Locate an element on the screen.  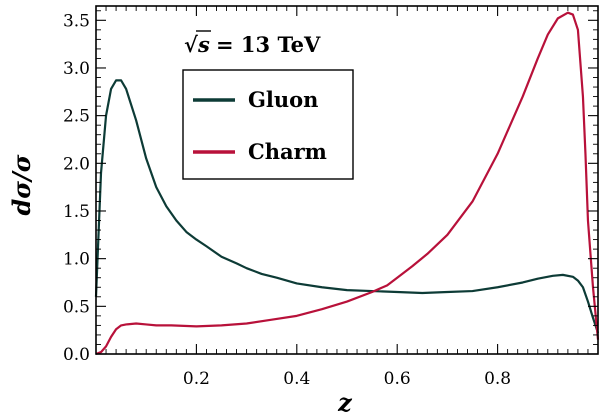
energy-value: = 13 TeV is located at coordinates (268, 44).